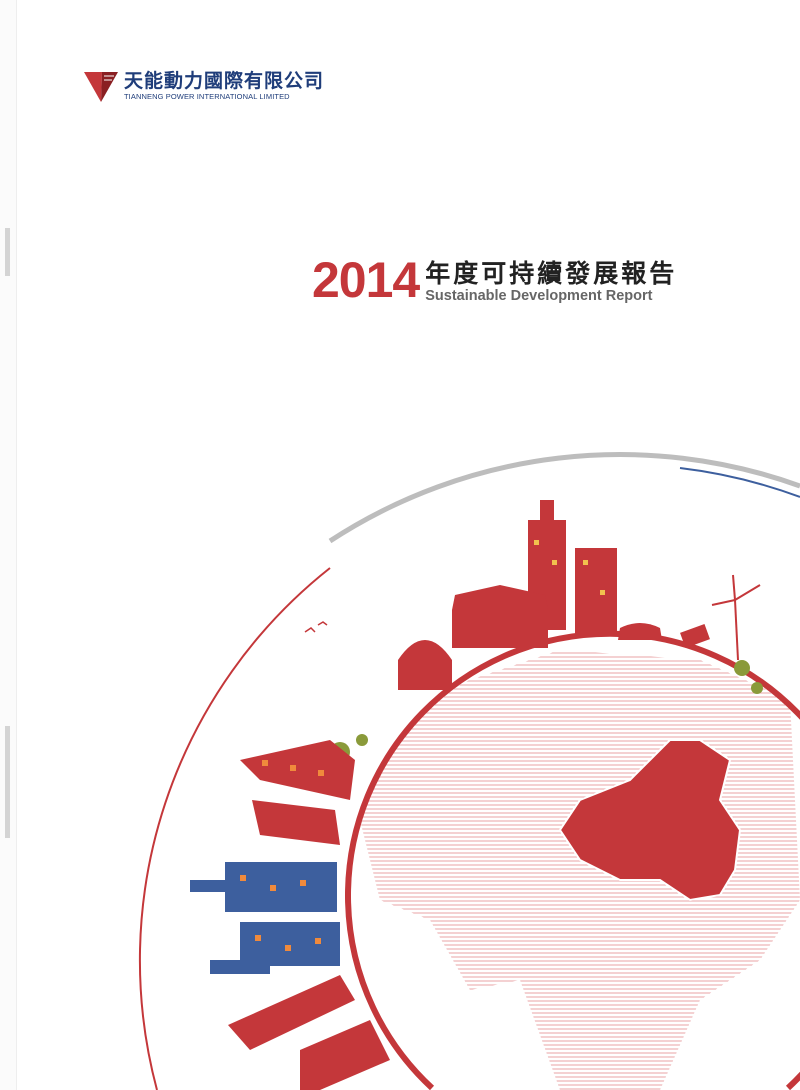 Image resolution: width=800 pixels, height=1090 pixels. I want to click on company-name-cn: 天能動力國際有限公司, so click(224, 81).